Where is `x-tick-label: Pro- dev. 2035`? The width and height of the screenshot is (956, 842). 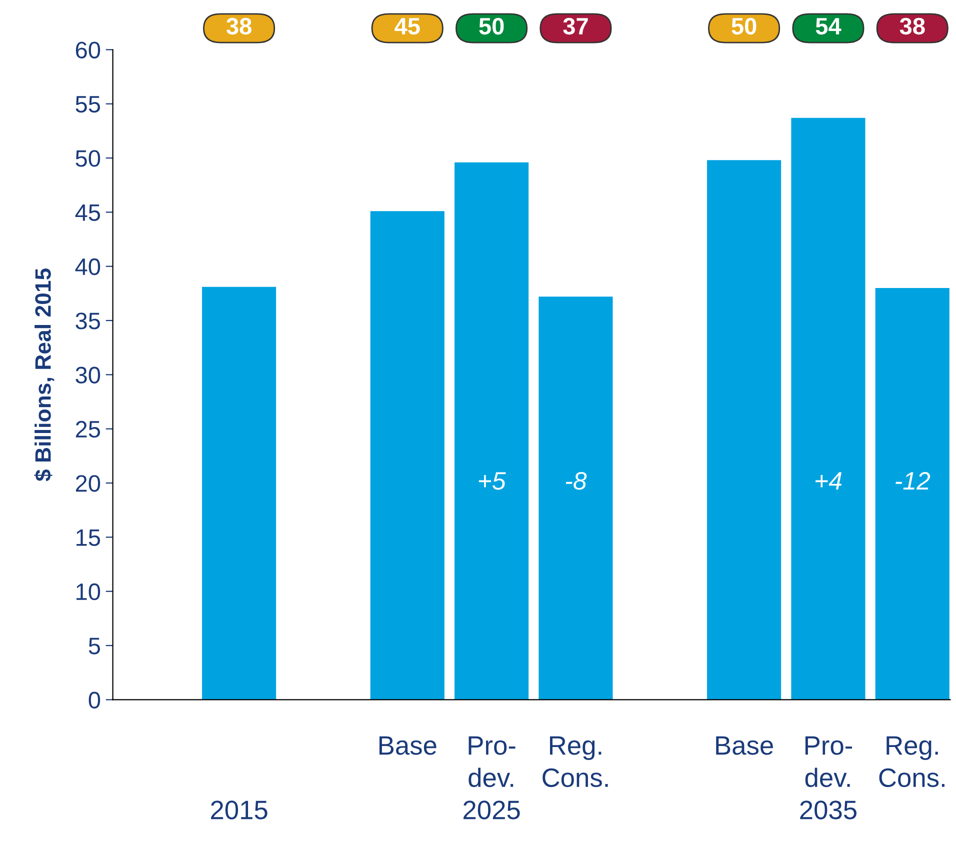
x-tick-label: Pro- dev. 2035 is located at coordinates (828, 778).